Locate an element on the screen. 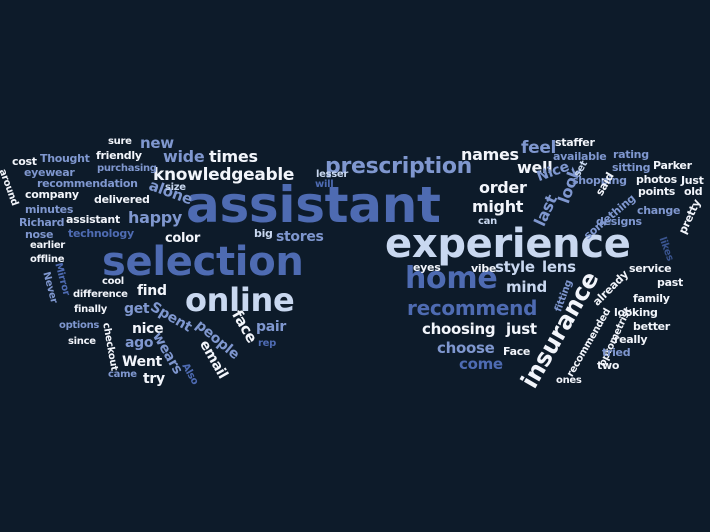 The height and width of the screenshot is (532, 710). cloud-word: times is located at coordinates (233, 156).